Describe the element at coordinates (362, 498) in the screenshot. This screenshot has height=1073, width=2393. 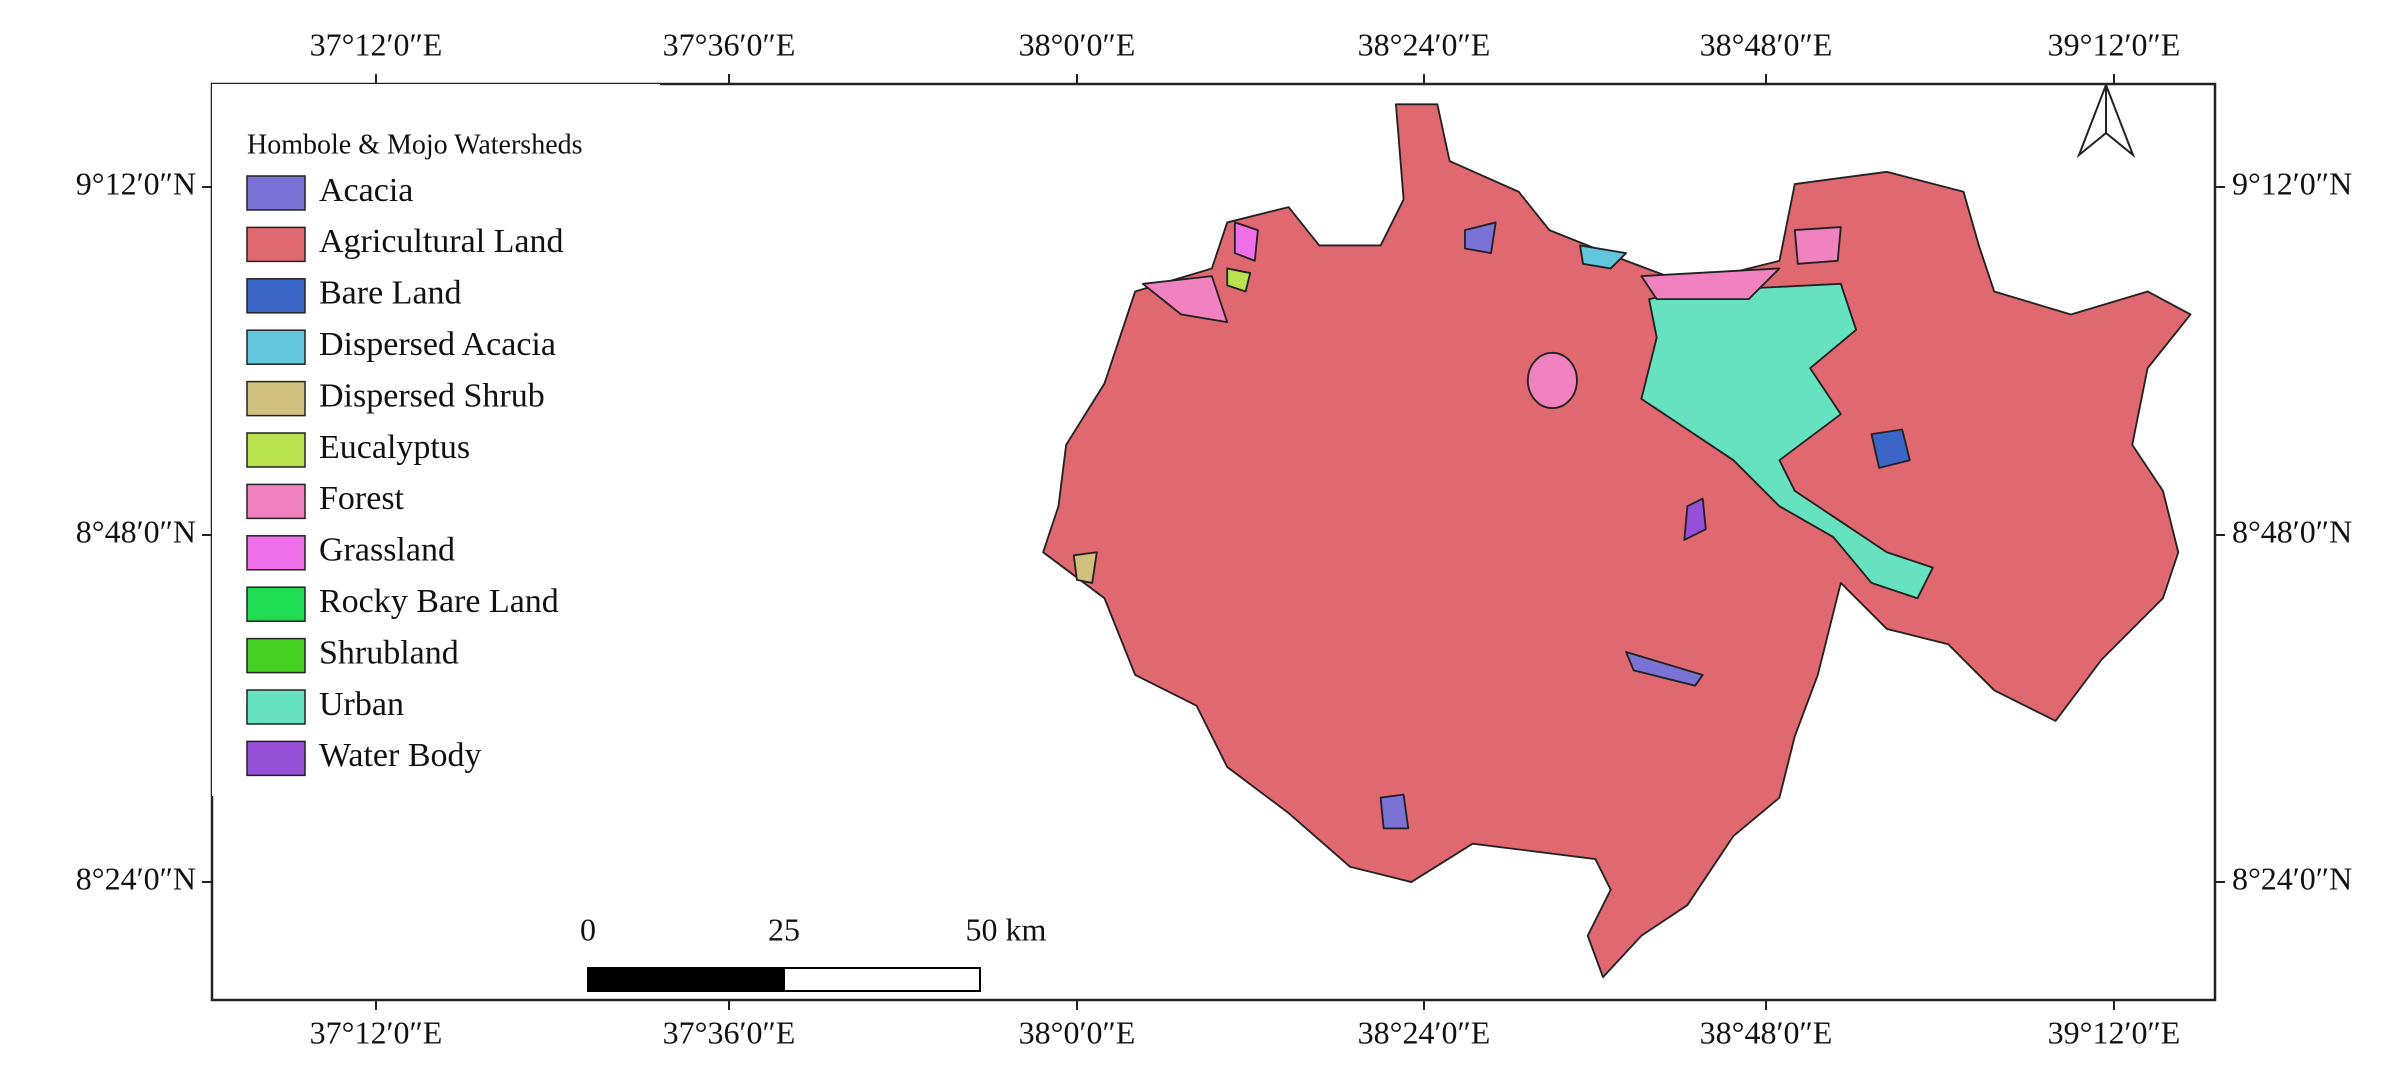
I see `legend-label: Forest` at that location.